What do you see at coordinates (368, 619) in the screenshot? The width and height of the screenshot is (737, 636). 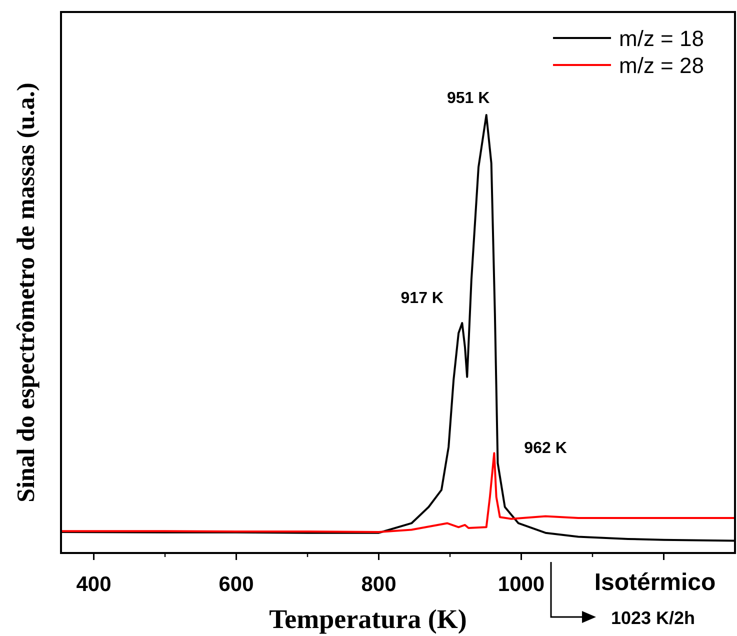 I see `x-axis-title: Temperatura (K)` at bounding box center [368, 619].